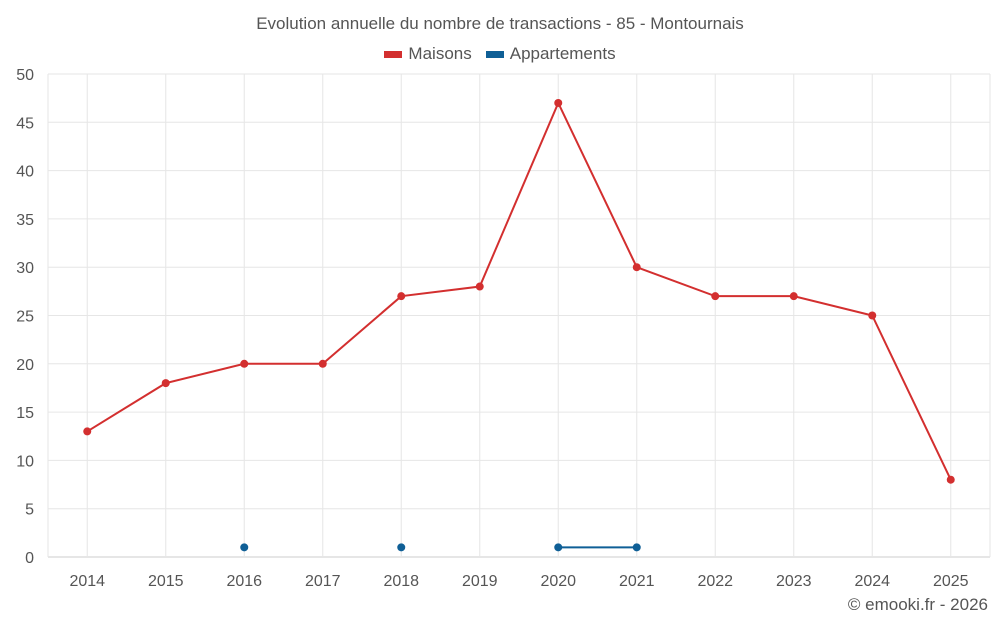 This screenshot has height=625, width=1000. I want to click on x-tick-label-2016: 2016, so click(244, 581).